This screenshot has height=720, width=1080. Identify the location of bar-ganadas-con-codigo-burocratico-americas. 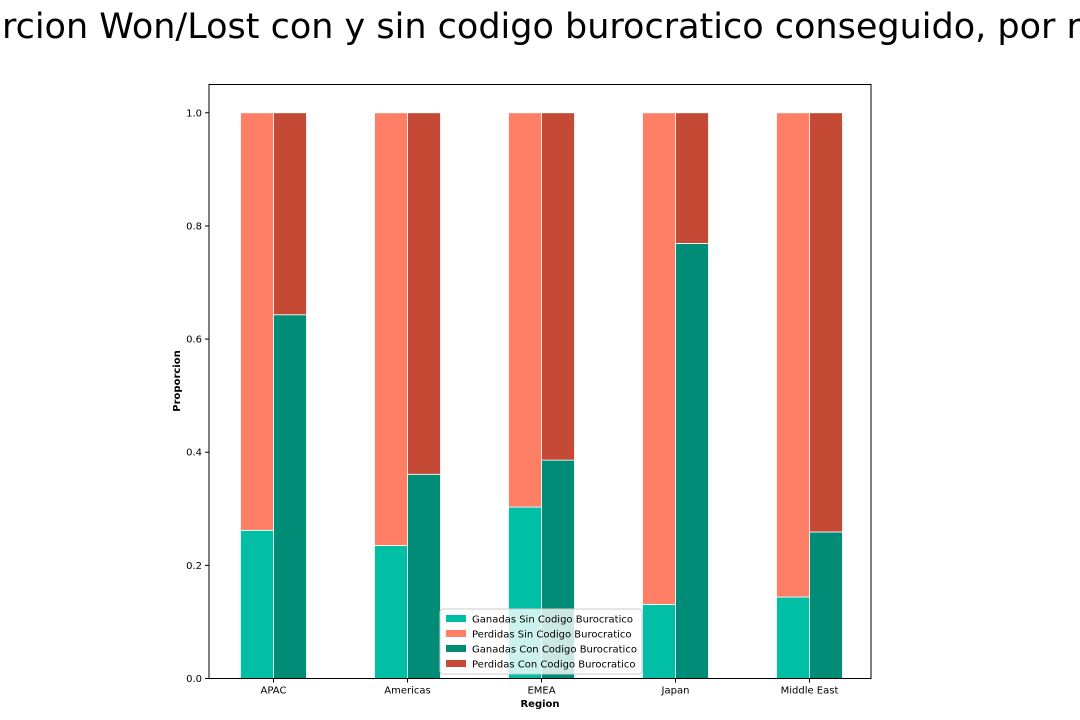
(424, 576).